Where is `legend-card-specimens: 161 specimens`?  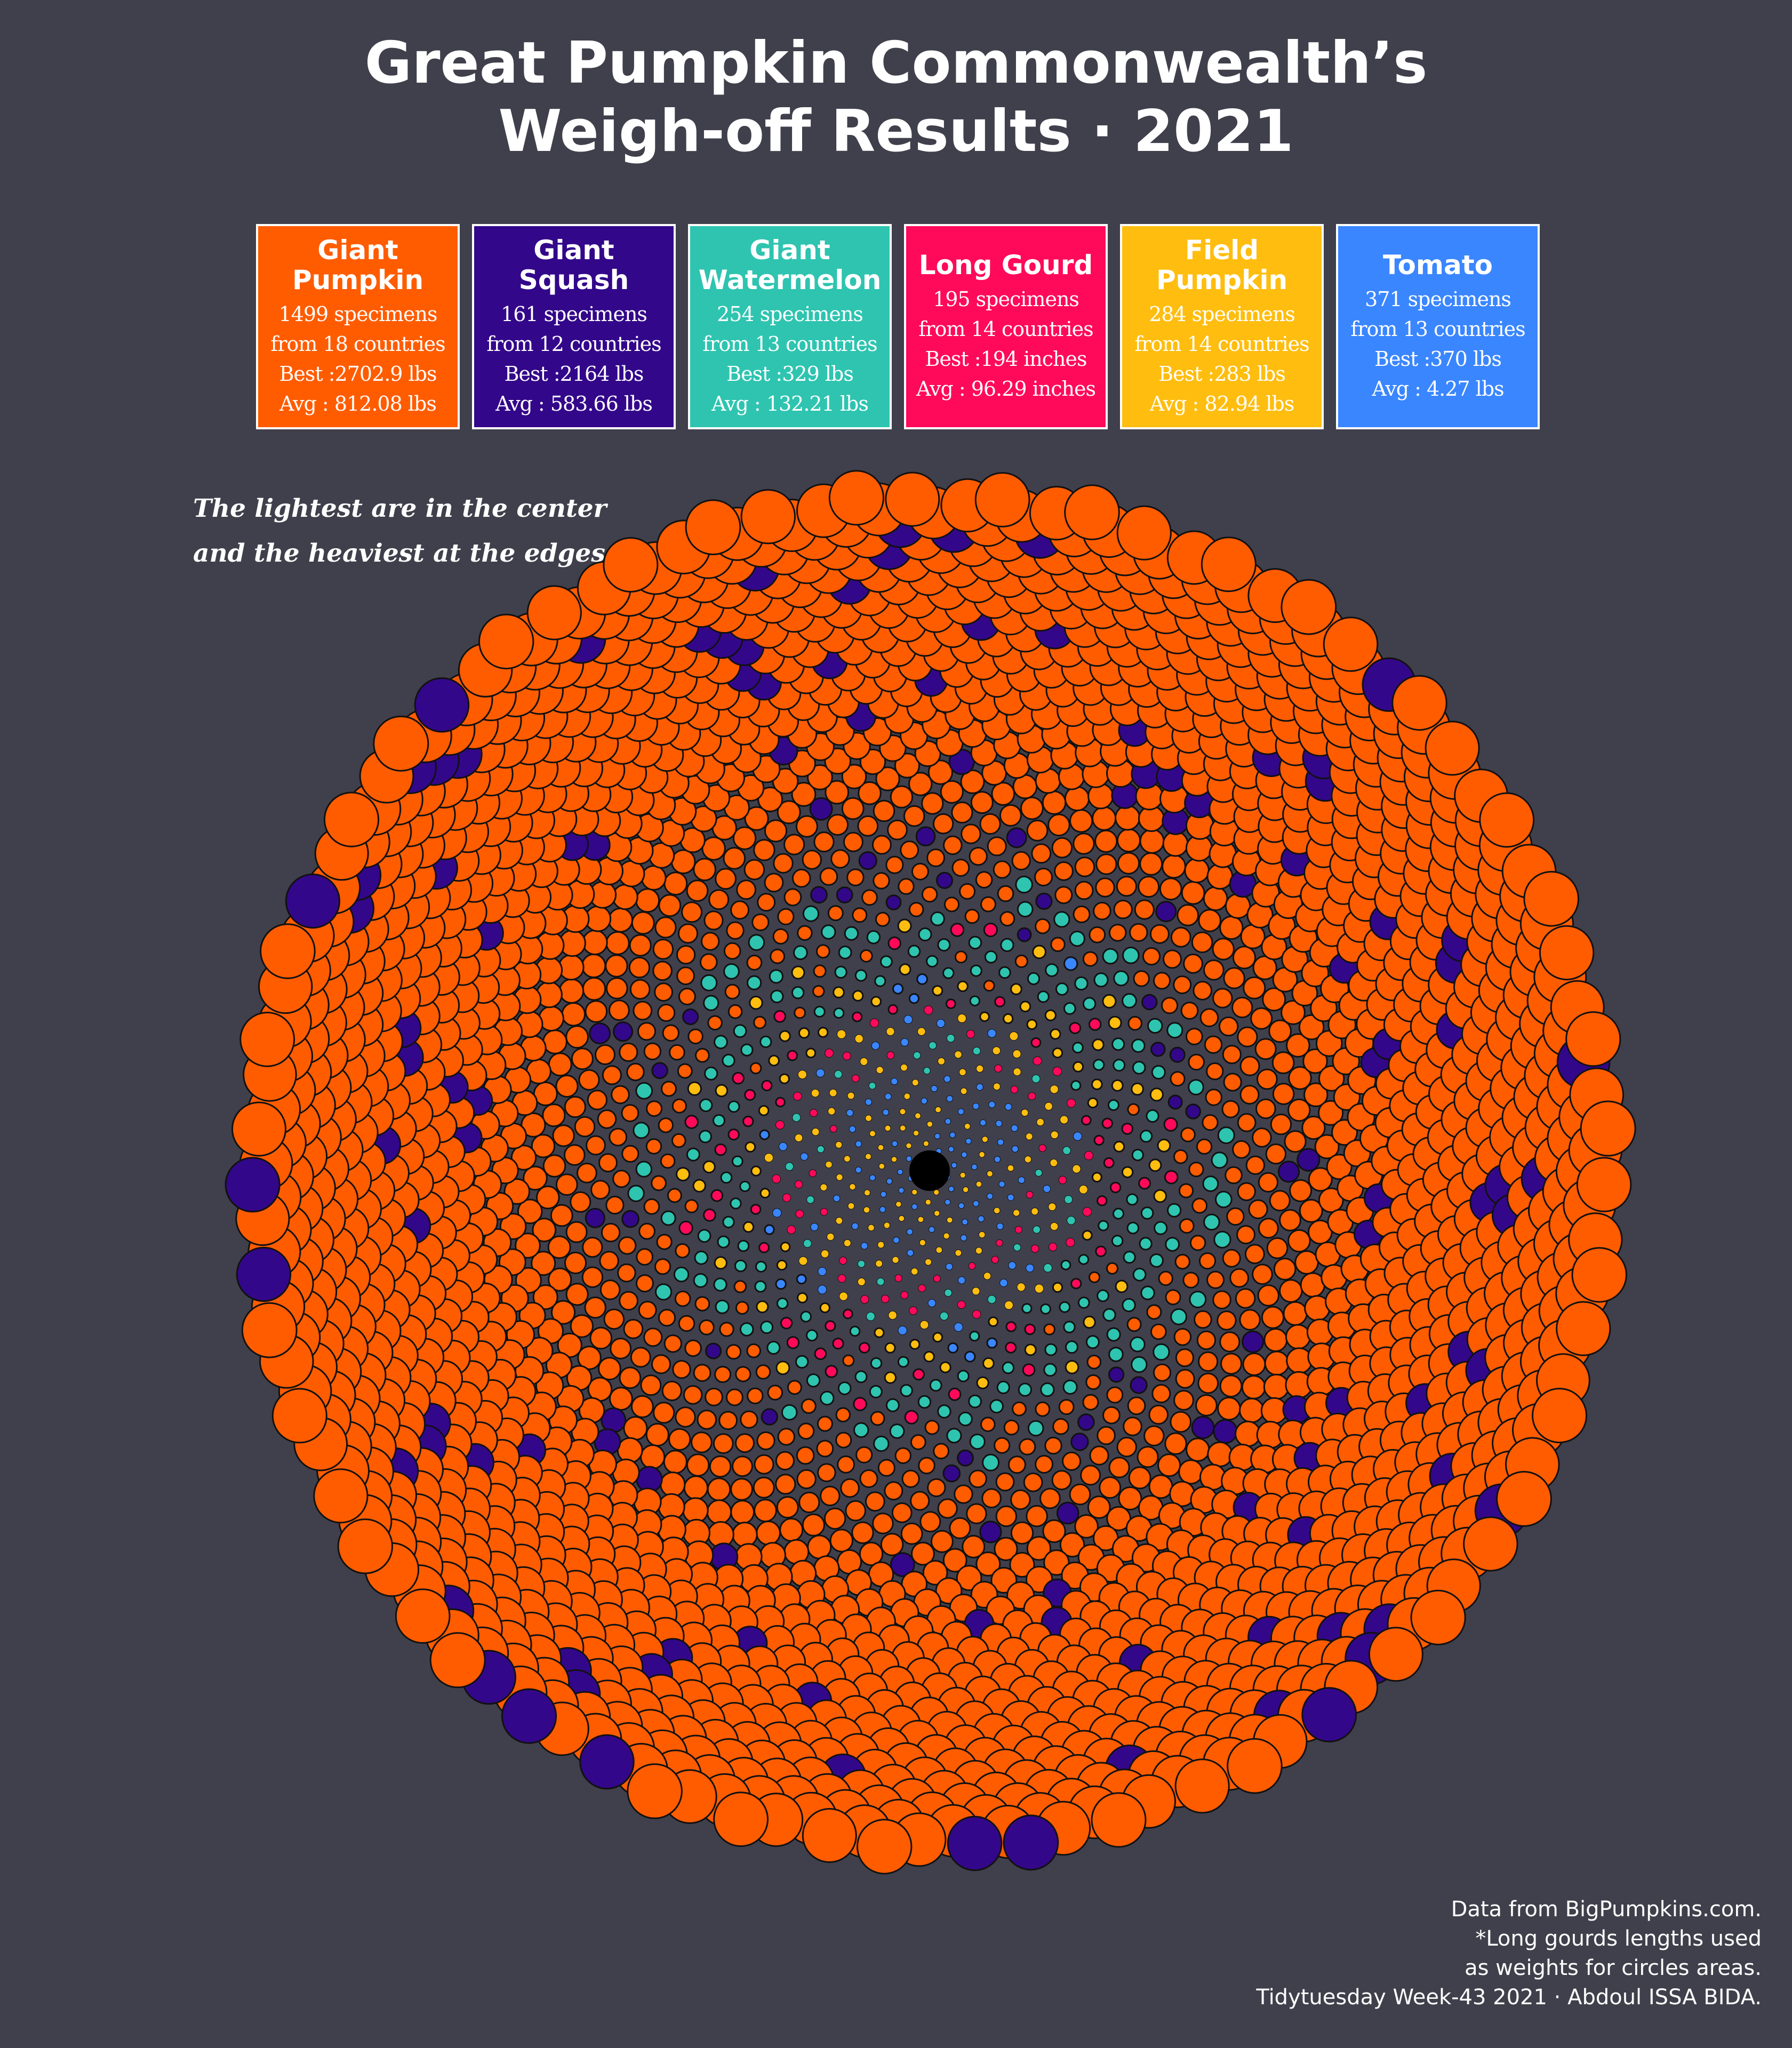 legend-card-specimens: 161 specimens is located at coordinates (574, 314).